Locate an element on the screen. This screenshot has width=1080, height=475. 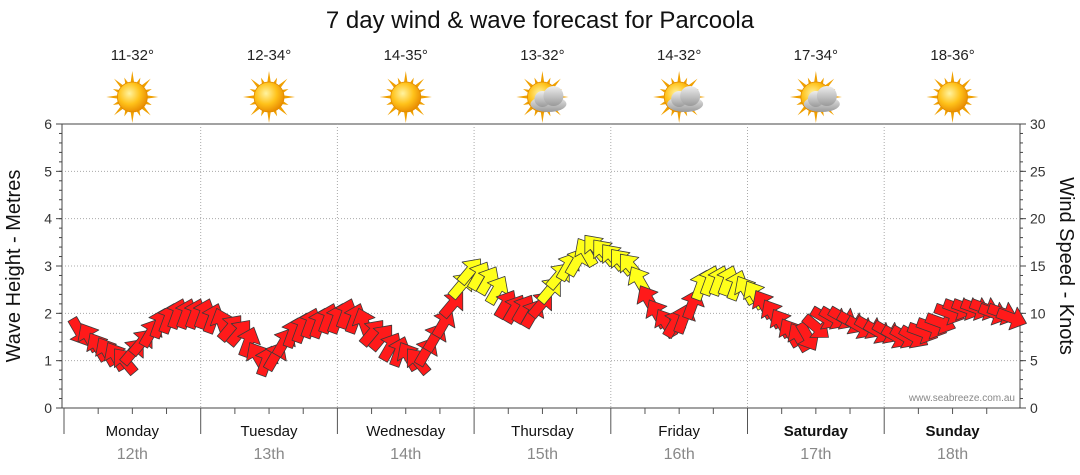
left-tick-label: 1 is located at coordinates (48, 361).